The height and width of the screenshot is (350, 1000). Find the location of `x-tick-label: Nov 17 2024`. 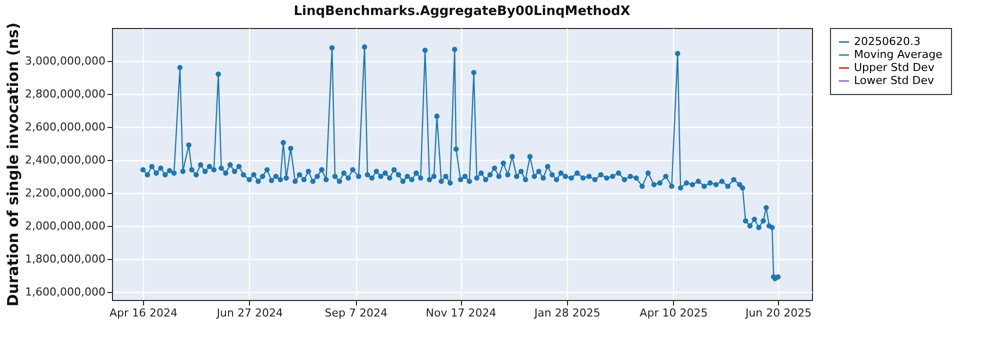

x-tick-label: Nov 17 2024 is located at coordinates (461, 313).